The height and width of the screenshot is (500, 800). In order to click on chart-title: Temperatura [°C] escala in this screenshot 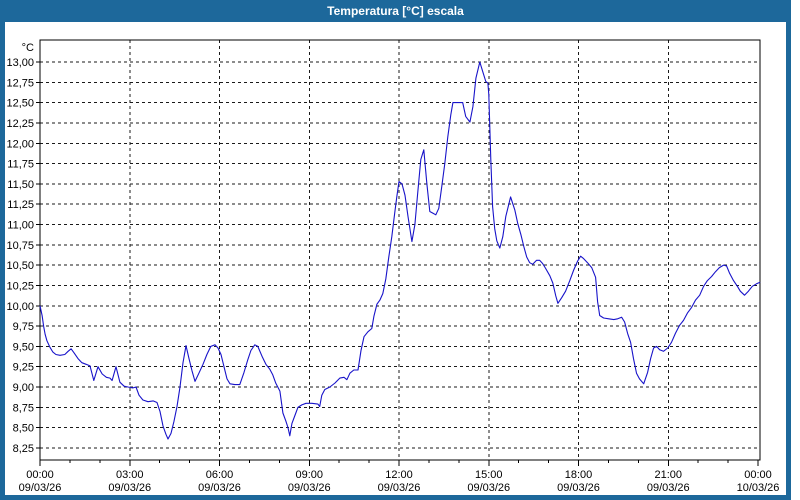, I will do `click(395, 11)`.